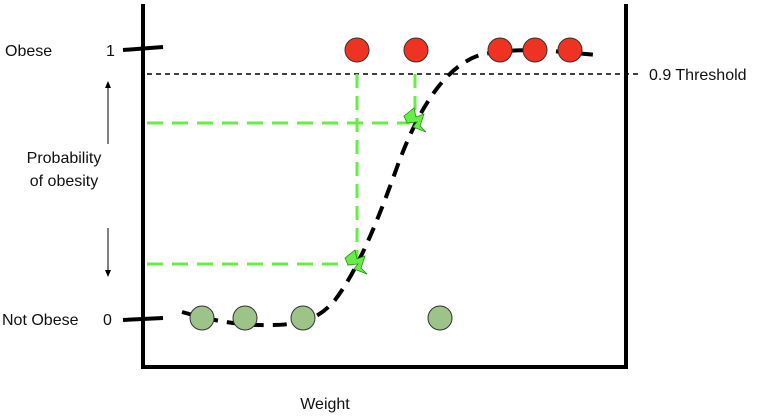  Describe the element at coordinates (321, 318) in the screenshot. I see `not-obese-points` at that location.